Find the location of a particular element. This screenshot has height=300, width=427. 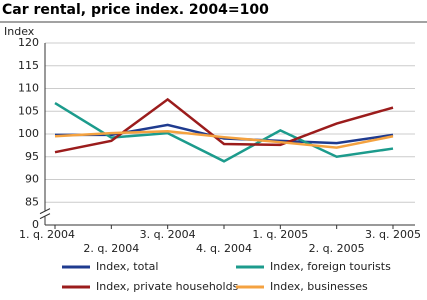

legend-label: Index, total is located at coordinates (127, 266).